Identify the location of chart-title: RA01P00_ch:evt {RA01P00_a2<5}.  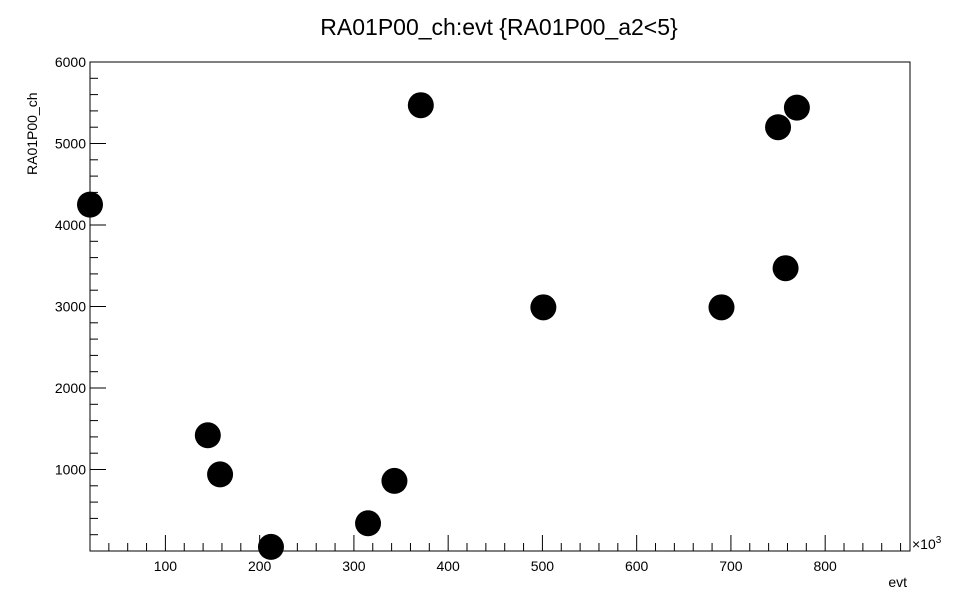
(499, 27).